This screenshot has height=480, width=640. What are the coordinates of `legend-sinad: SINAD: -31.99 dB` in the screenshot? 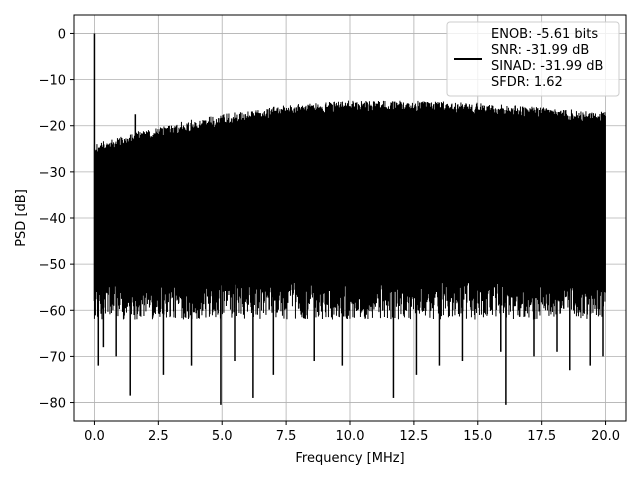 It's located at (547, 66).